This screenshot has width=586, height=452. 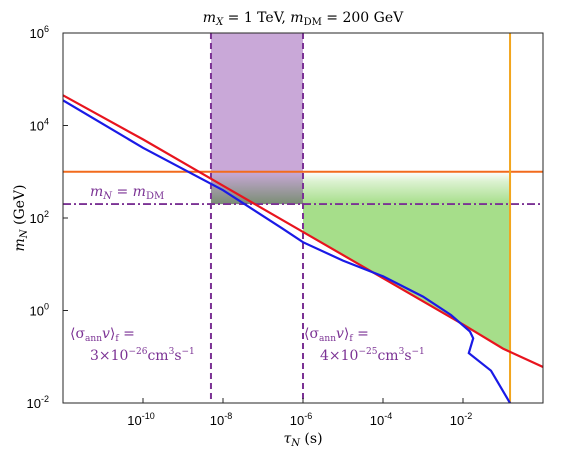 What do you see at coordinates (39, 310) in the screenshot?
I see `y-tick-label: 10⁰` at bounding box center [39, 310].